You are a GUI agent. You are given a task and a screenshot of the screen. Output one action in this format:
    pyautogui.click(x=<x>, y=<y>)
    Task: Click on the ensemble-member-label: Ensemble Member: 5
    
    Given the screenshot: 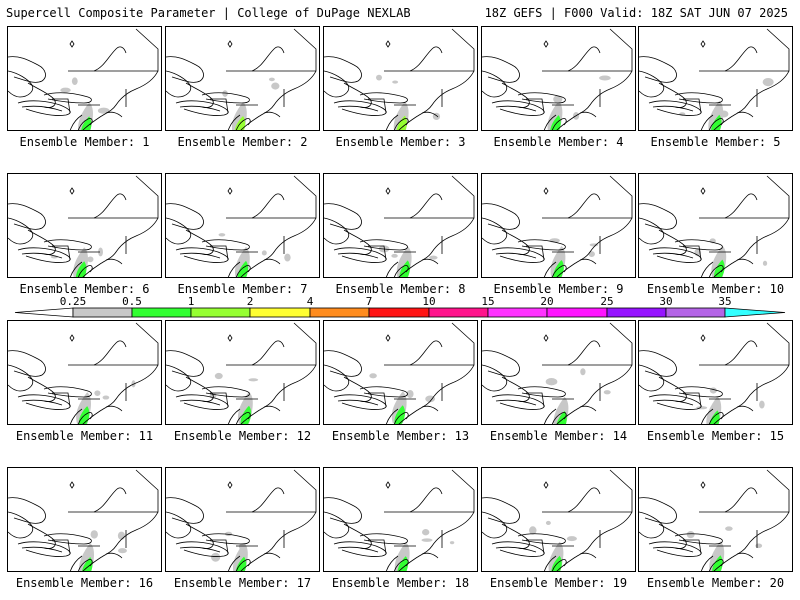 What is the action you would take?
    pyautogui.click(x=715, y=142)
    